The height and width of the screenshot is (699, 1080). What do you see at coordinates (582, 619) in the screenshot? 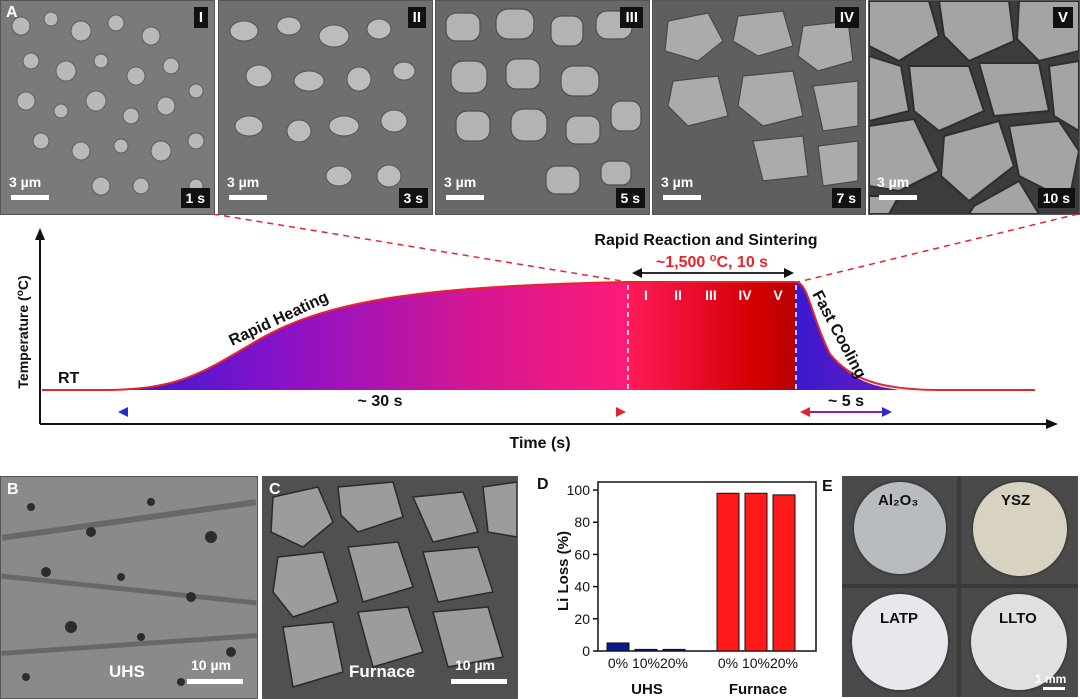
I see `y-tick-label: 20` at bounding box center [582, 619].